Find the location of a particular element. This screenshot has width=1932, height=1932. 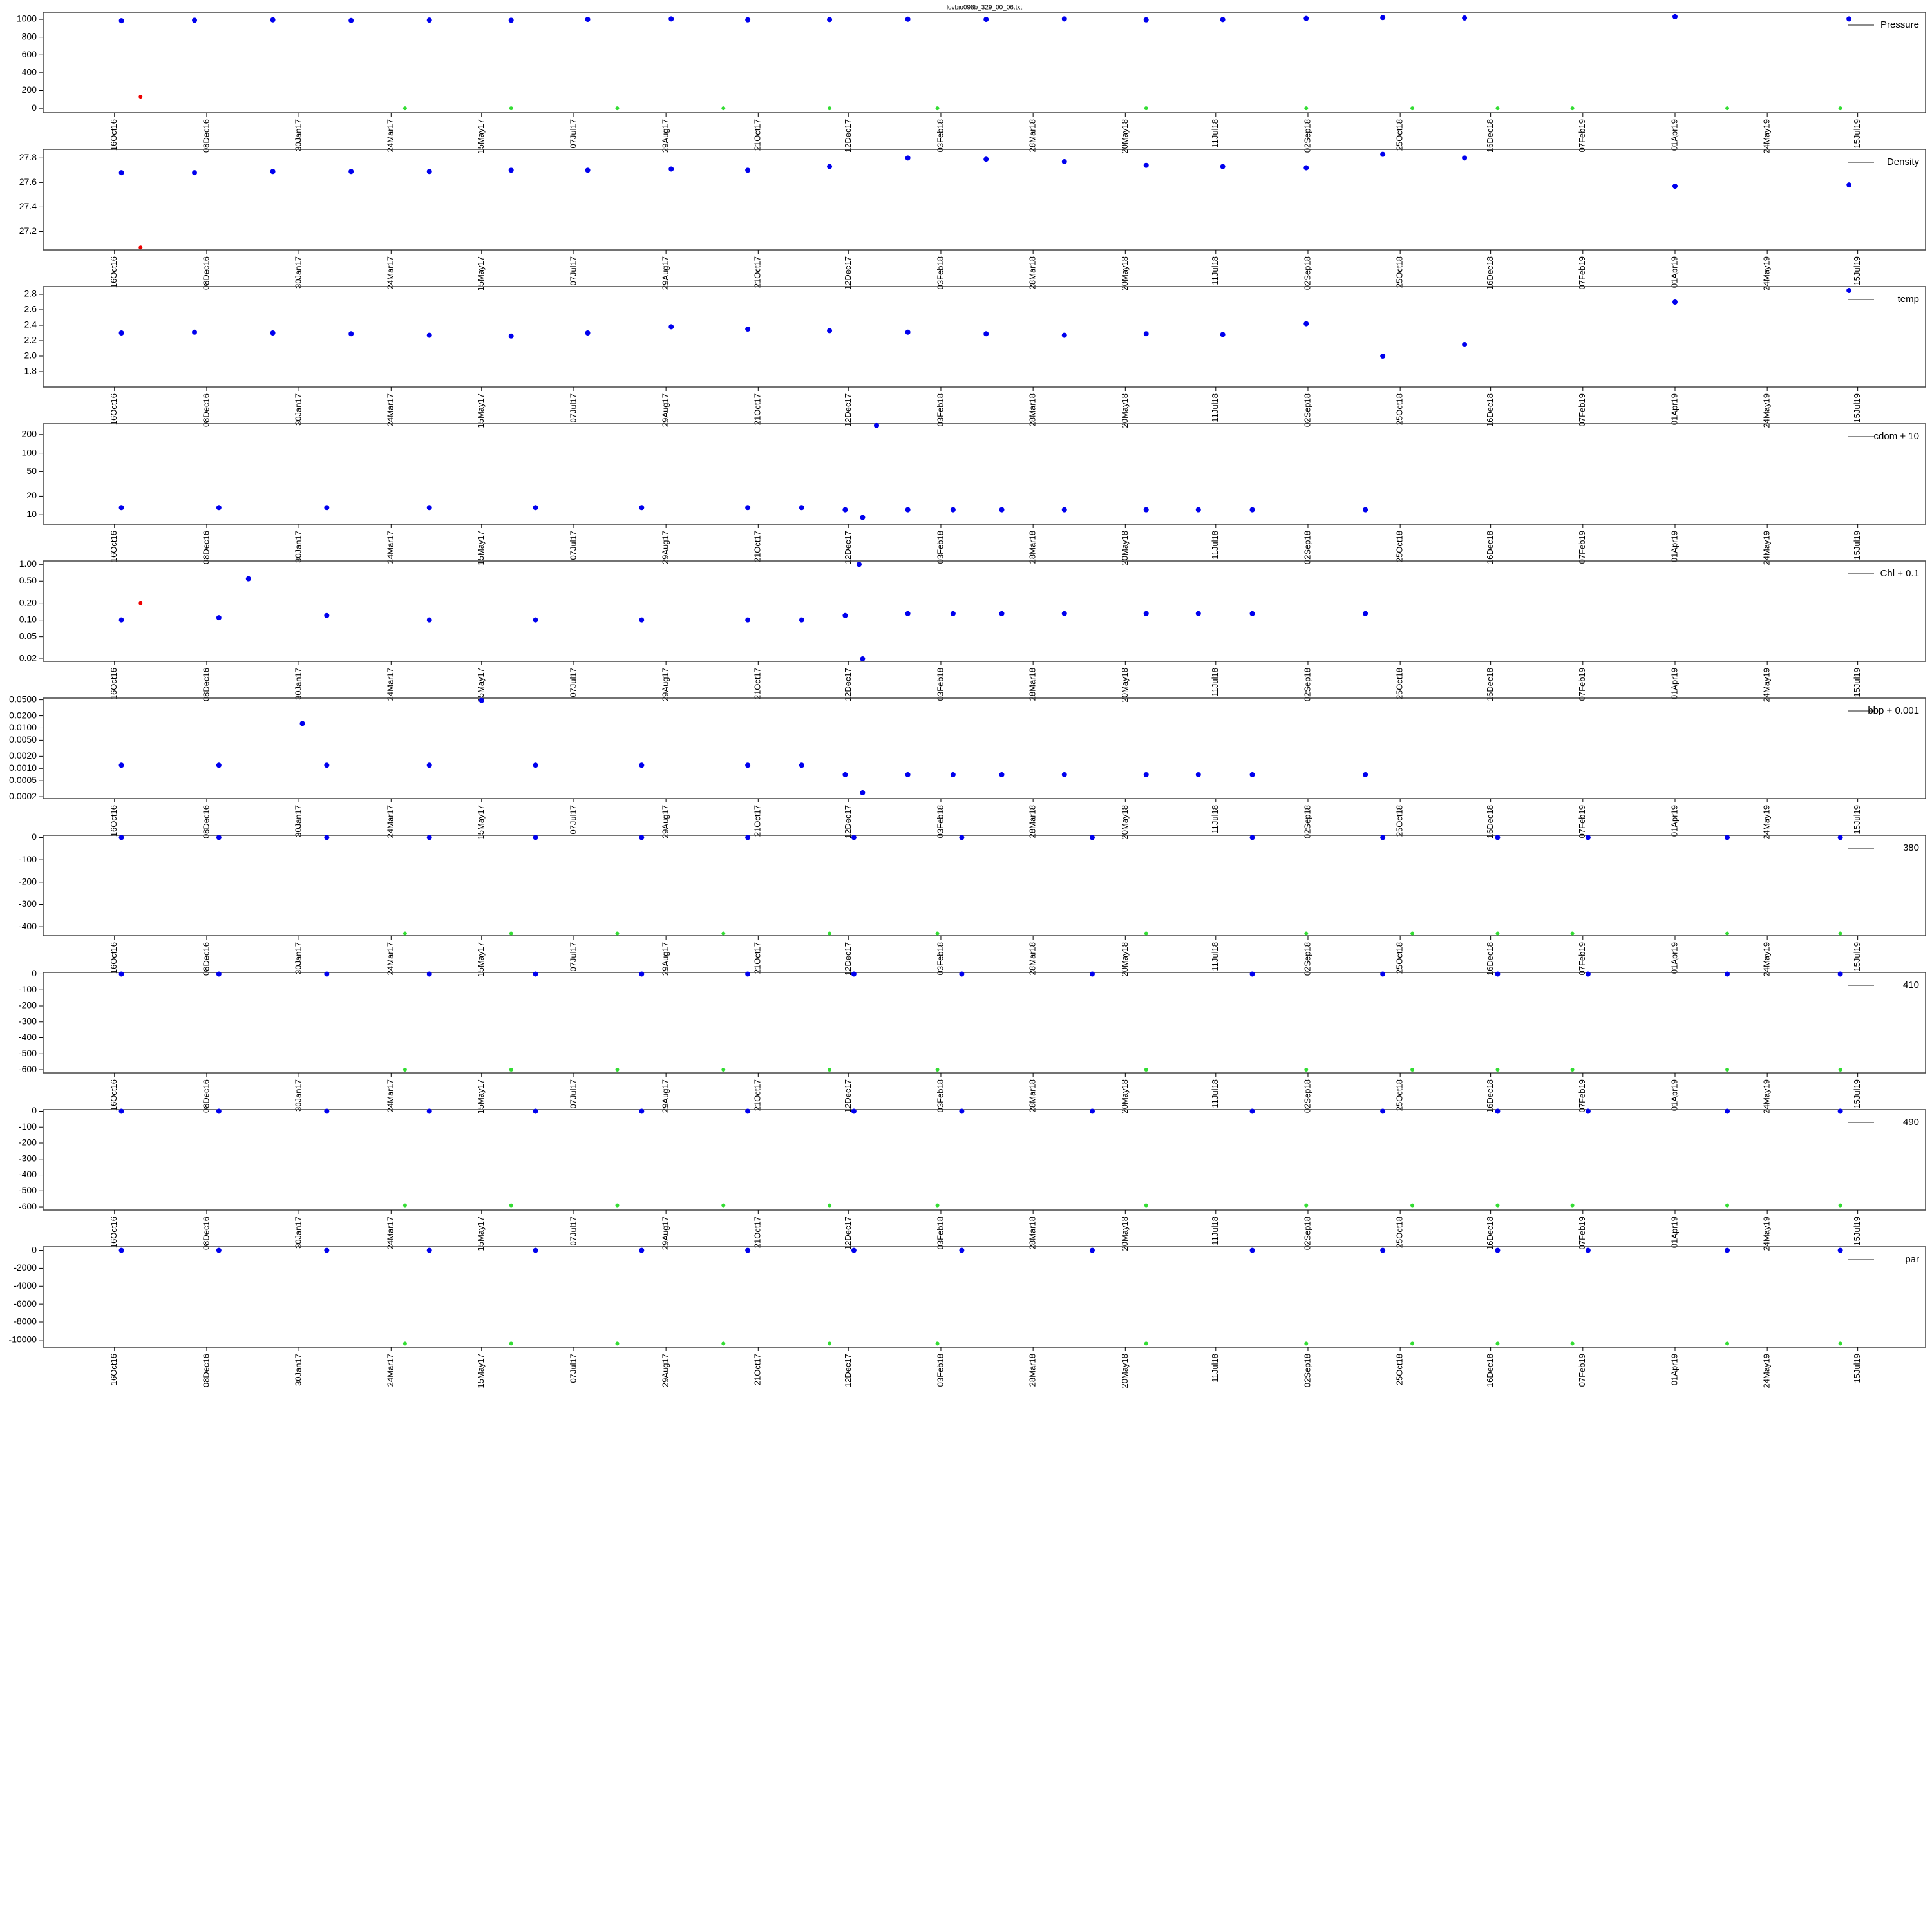

y-tick-label: 10 is located at coordinates (32, 514).